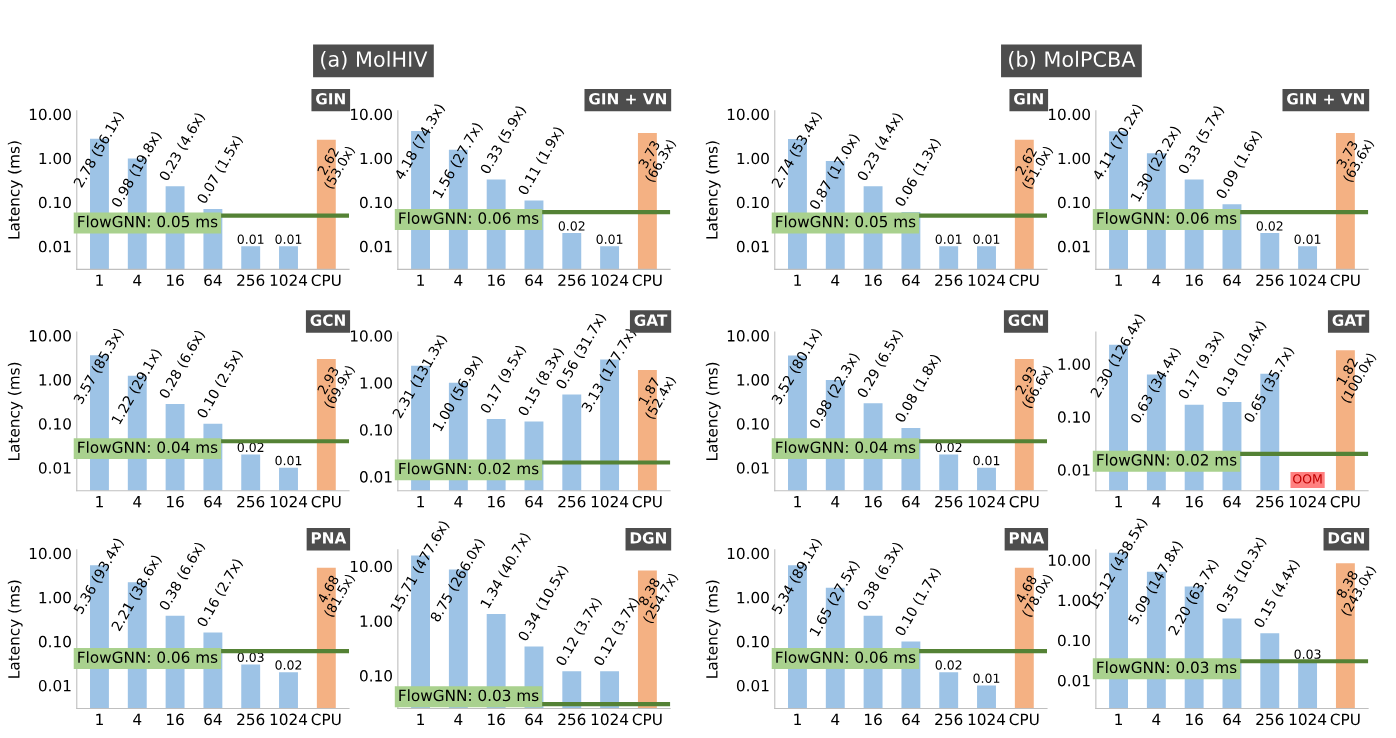 The image size is (1396, 738). What do you see at coordinates (250, 657) in the screenshot?
I see `data-label: 0.03` at bounding box center [250, 657].